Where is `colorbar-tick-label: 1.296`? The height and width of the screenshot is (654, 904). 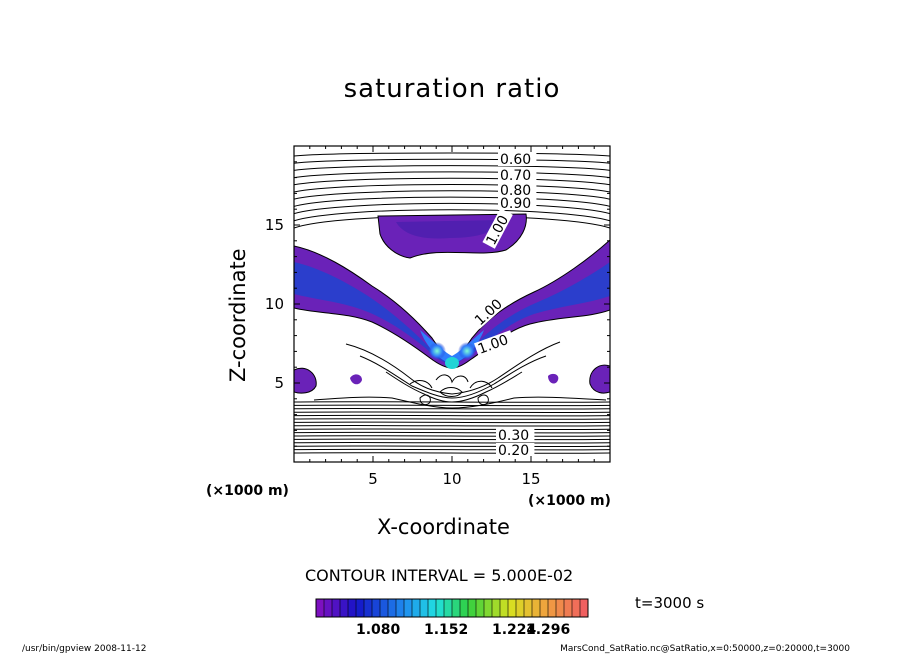
colorbar-tick-label: 1.296 is located at coordinates (548, 630).